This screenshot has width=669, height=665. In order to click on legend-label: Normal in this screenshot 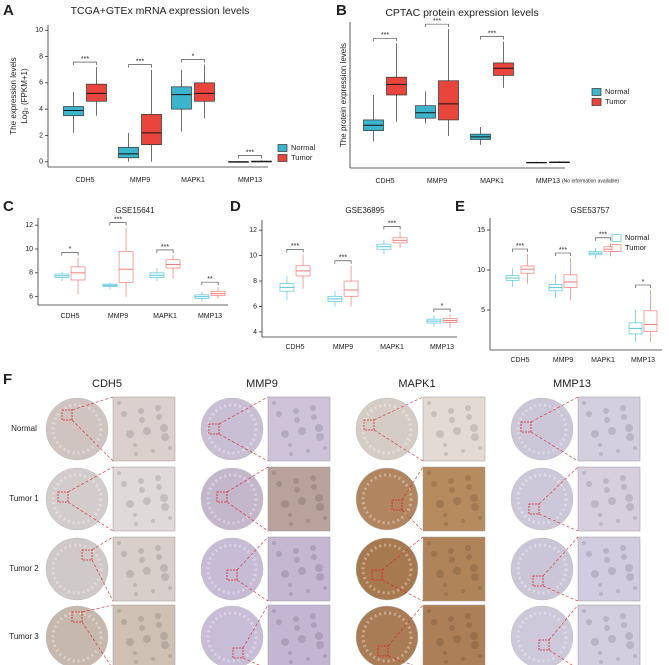, I will do `click(303, 147)`.